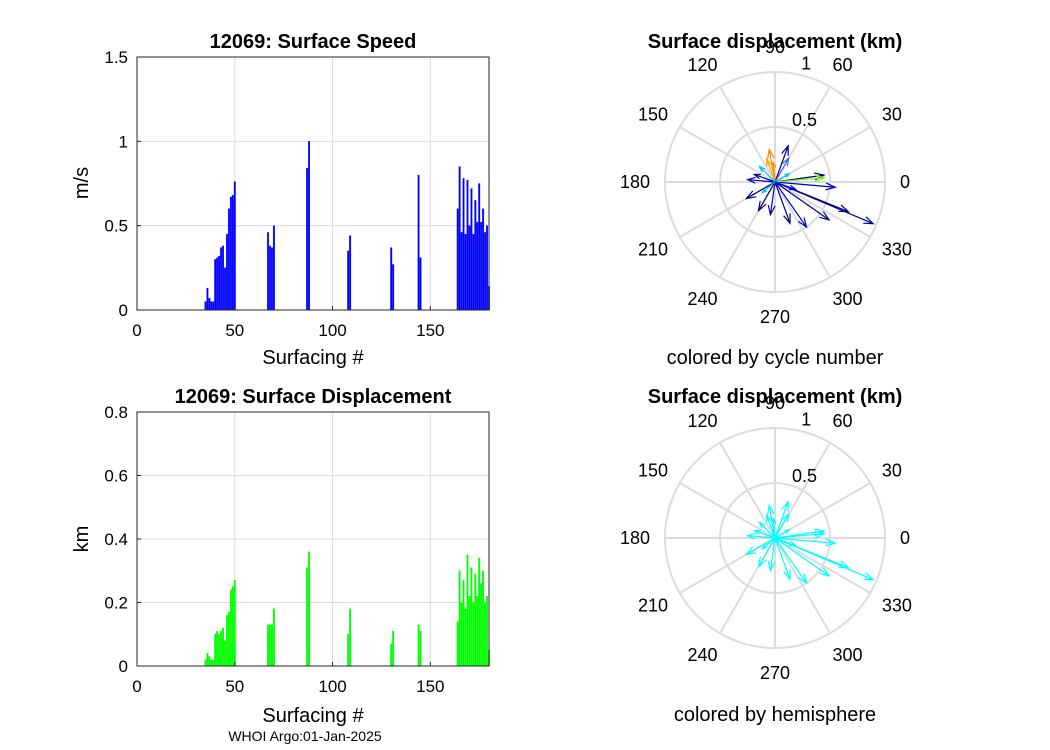  I want to click on x-tick-label: 50, so click(234, 686).